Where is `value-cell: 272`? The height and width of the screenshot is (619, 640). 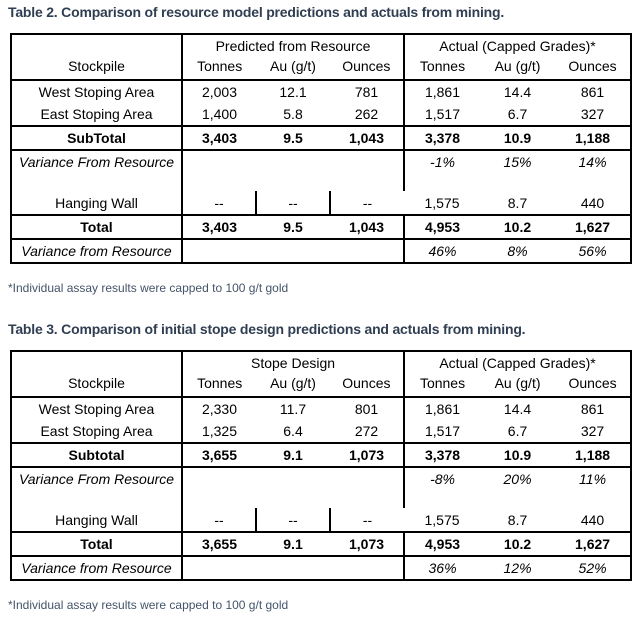
value-cell: 272 is located at coordinates (366, 431).